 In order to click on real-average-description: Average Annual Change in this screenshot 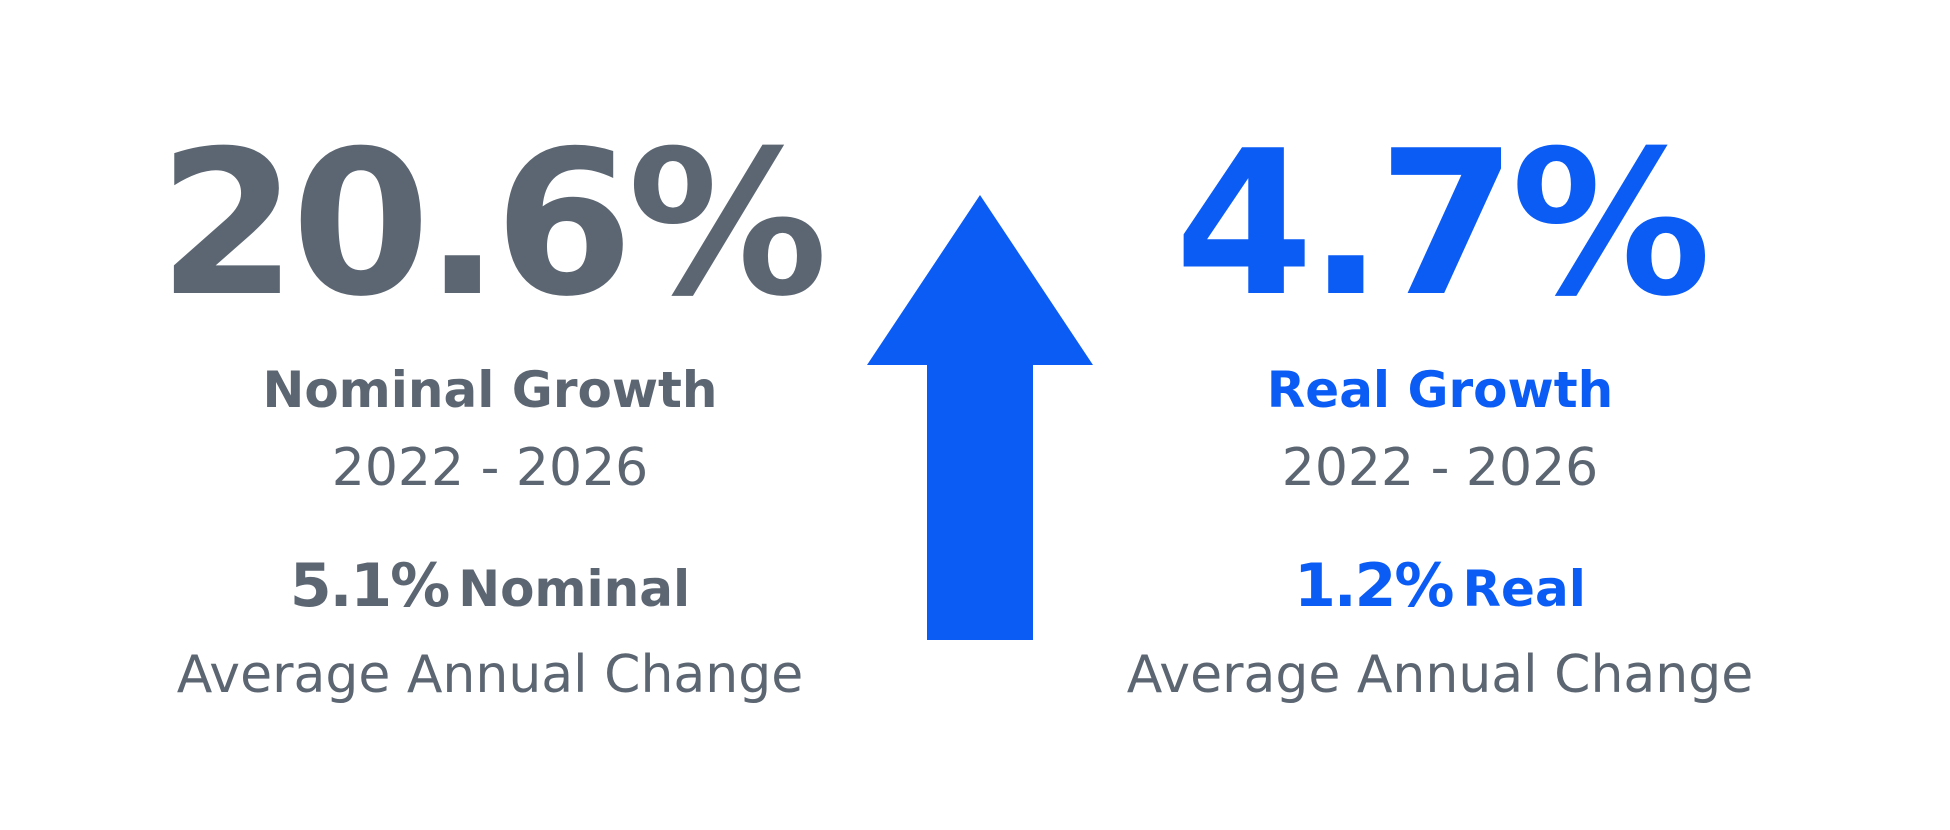, I will do `click(1440, 675)`.